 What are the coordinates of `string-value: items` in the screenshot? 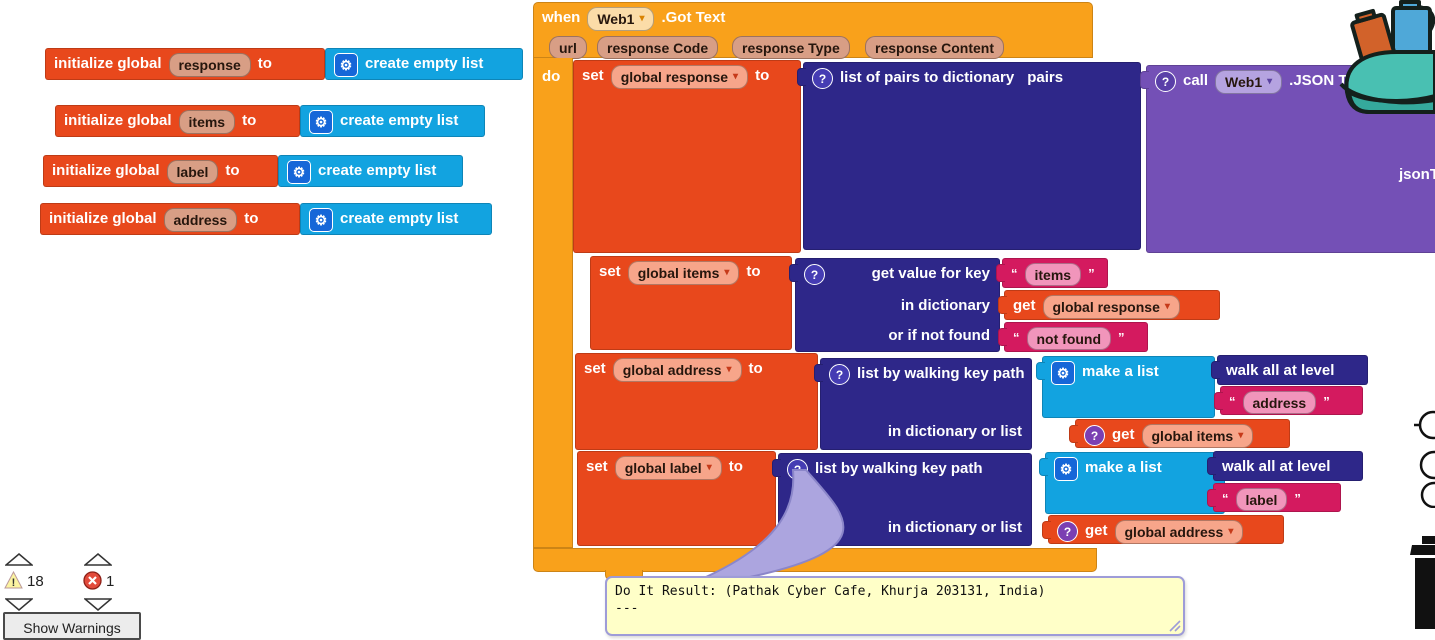 It's located at (1053, 274).